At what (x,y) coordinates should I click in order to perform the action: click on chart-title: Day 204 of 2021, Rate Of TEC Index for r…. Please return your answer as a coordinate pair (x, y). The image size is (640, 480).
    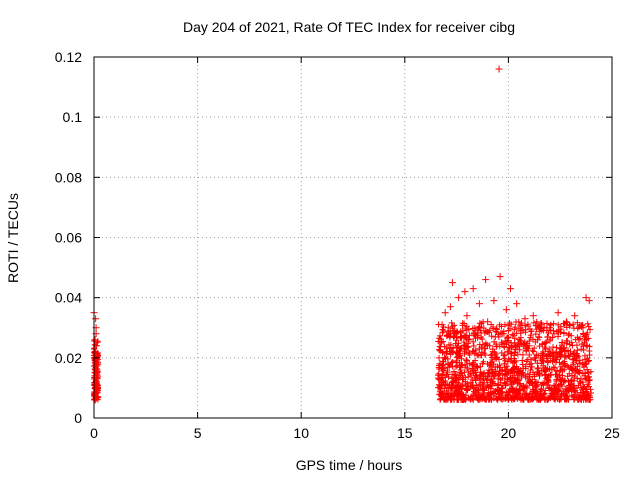
    Looking at the image, I should click on (349, 27).